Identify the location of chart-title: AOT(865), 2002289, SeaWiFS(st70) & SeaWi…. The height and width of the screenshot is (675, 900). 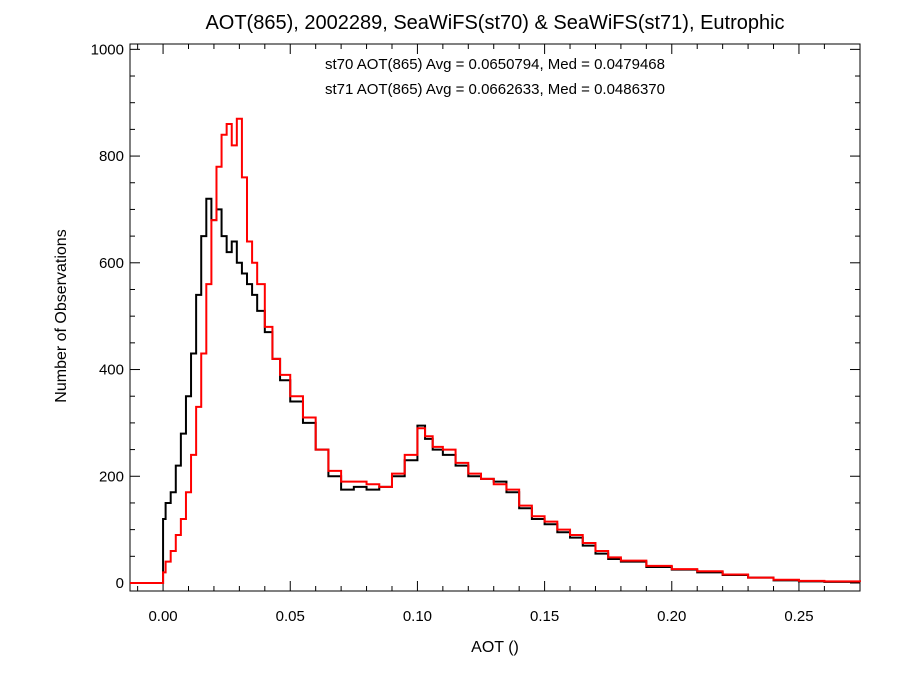
(494, 23).